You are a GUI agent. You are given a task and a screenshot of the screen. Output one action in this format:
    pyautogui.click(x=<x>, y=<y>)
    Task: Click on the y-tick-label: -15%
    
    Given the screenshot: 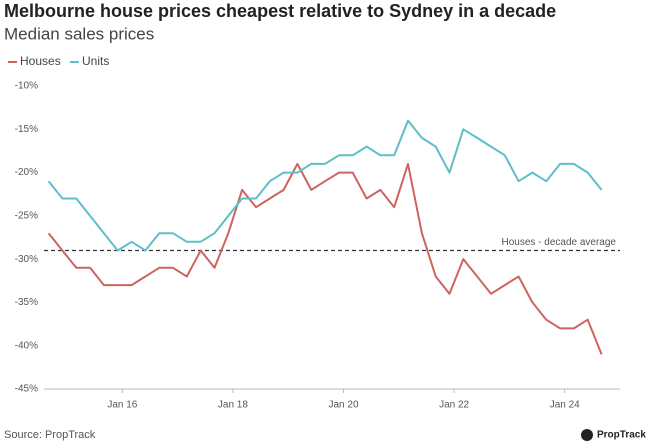 What is the action you would take?
    pyautogui.click(x=26, y=129)
    